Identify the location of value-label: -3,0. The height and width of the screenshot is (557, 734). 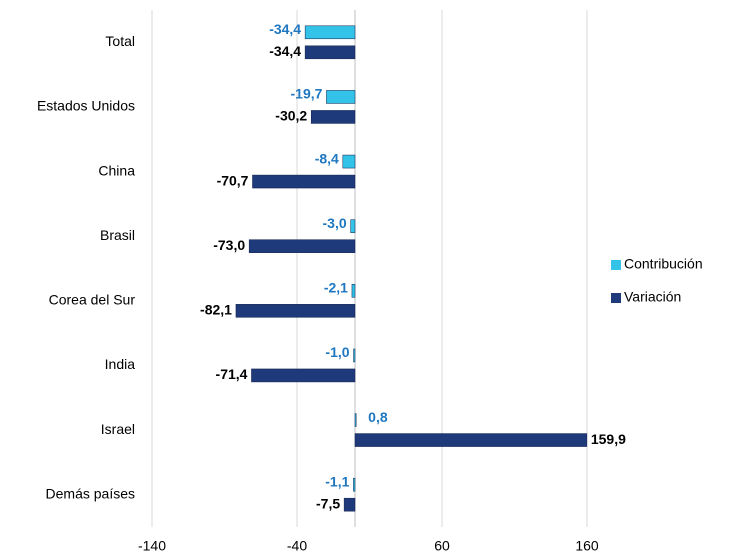
(335, 223).